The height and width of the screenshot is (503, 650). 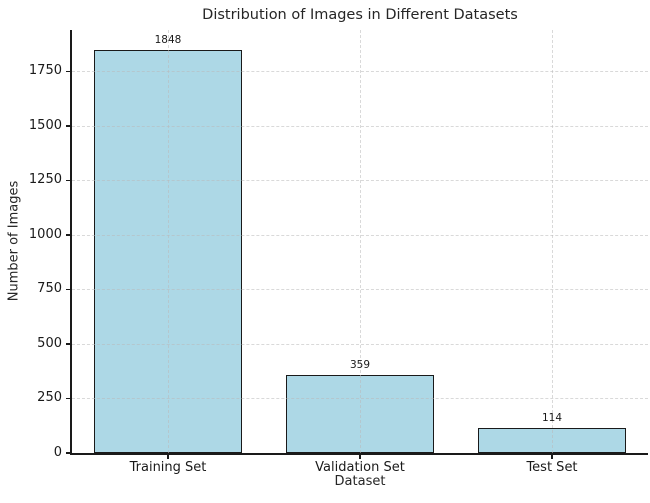 What do you see at coordinates (71, 241) in the screenshot?
I see `y-axis-spine` at bounding box center [71, 241].